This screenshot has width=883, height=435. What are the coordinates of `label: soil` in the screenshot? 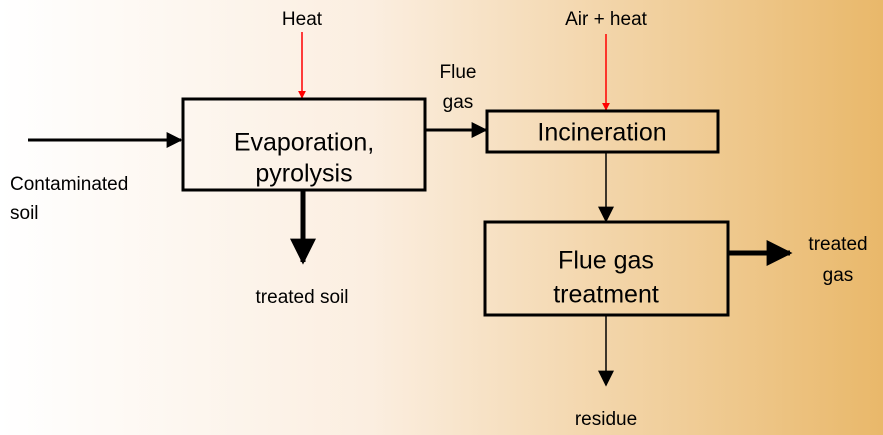 It's located at (24, 213).